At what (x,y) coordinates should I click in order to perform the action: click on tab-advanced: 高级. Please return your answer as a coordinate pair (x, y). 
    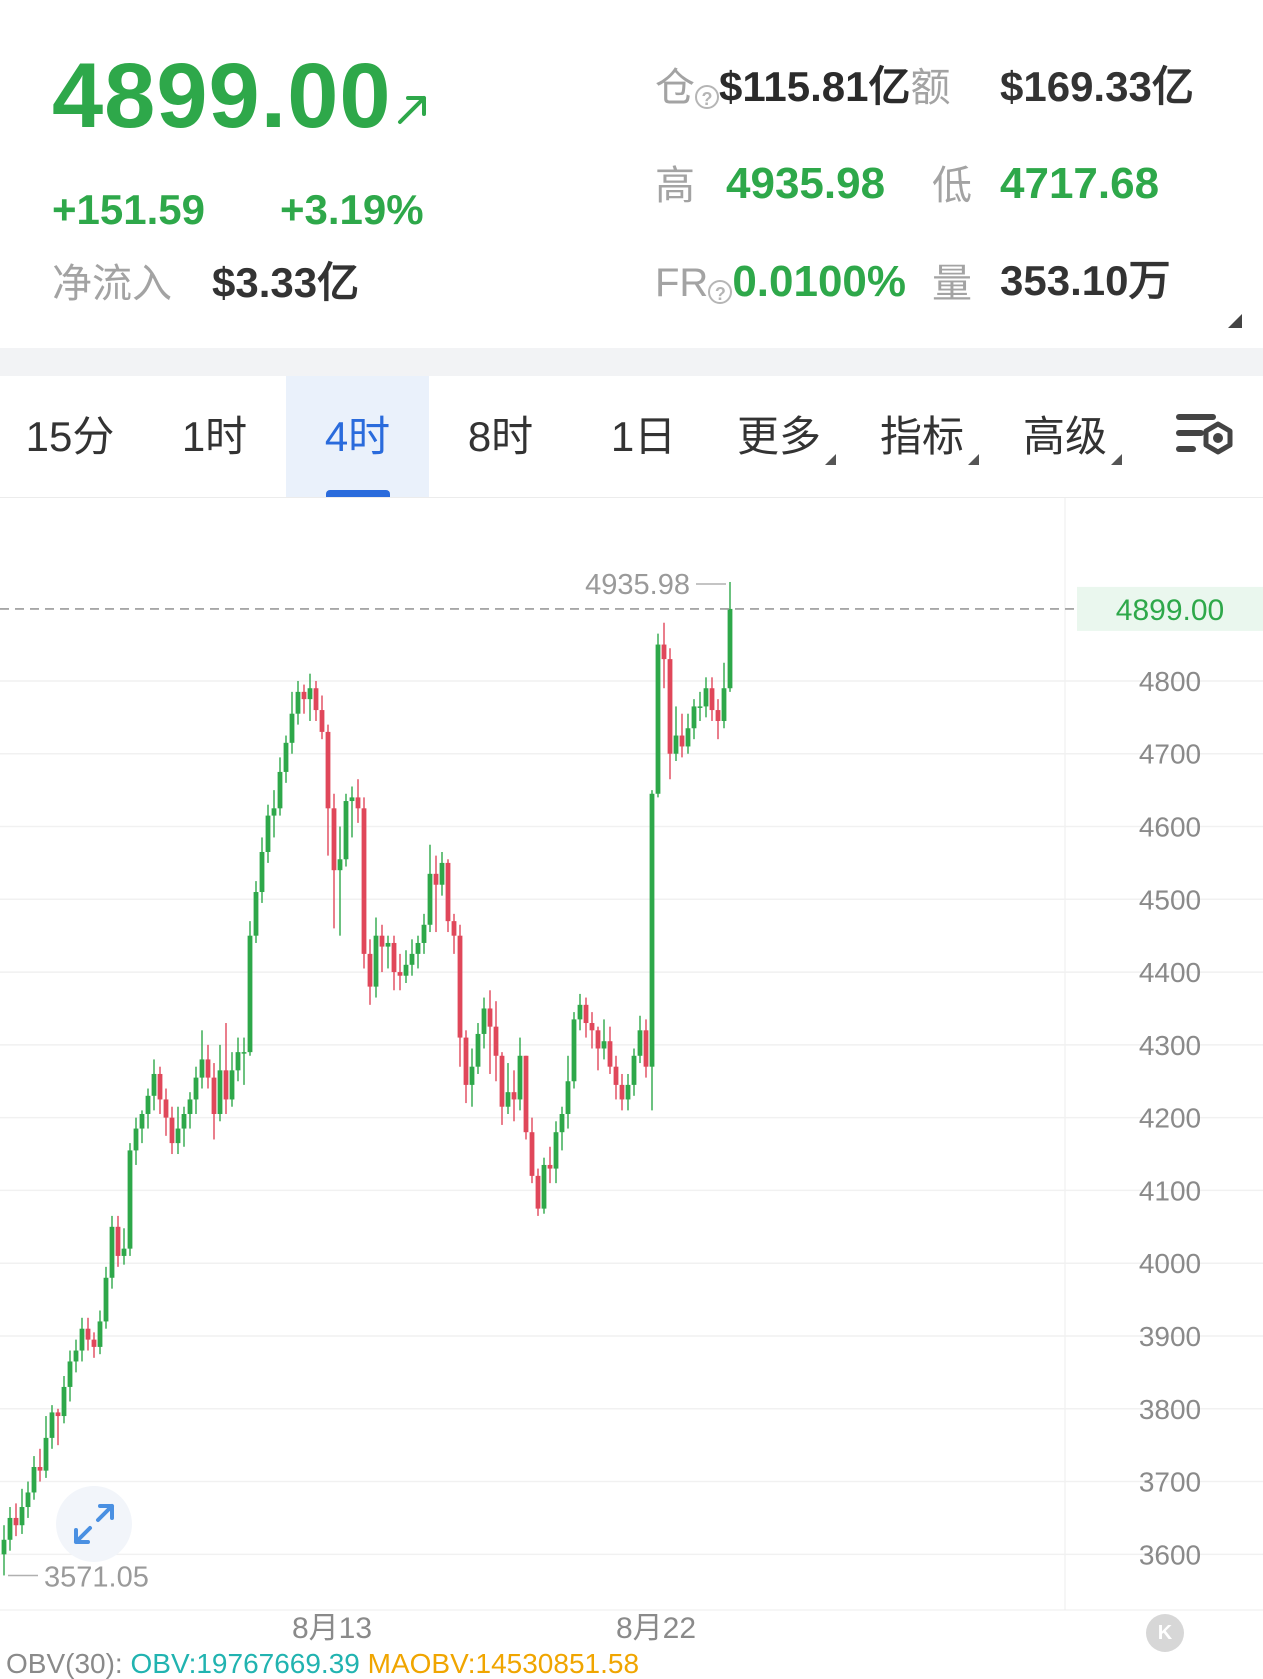
    Looking at the image, I should click on (1072, 437).